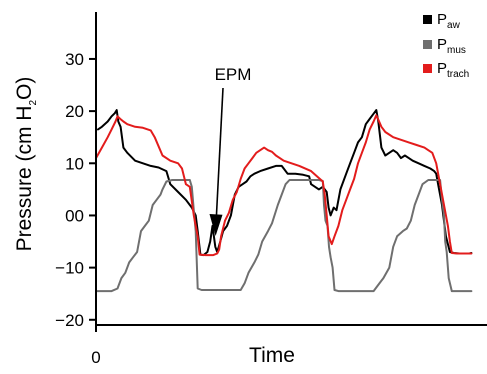 This screenshot has height=374, width=487. I want to click on epm-arrow-shaft, so click(219, 156).